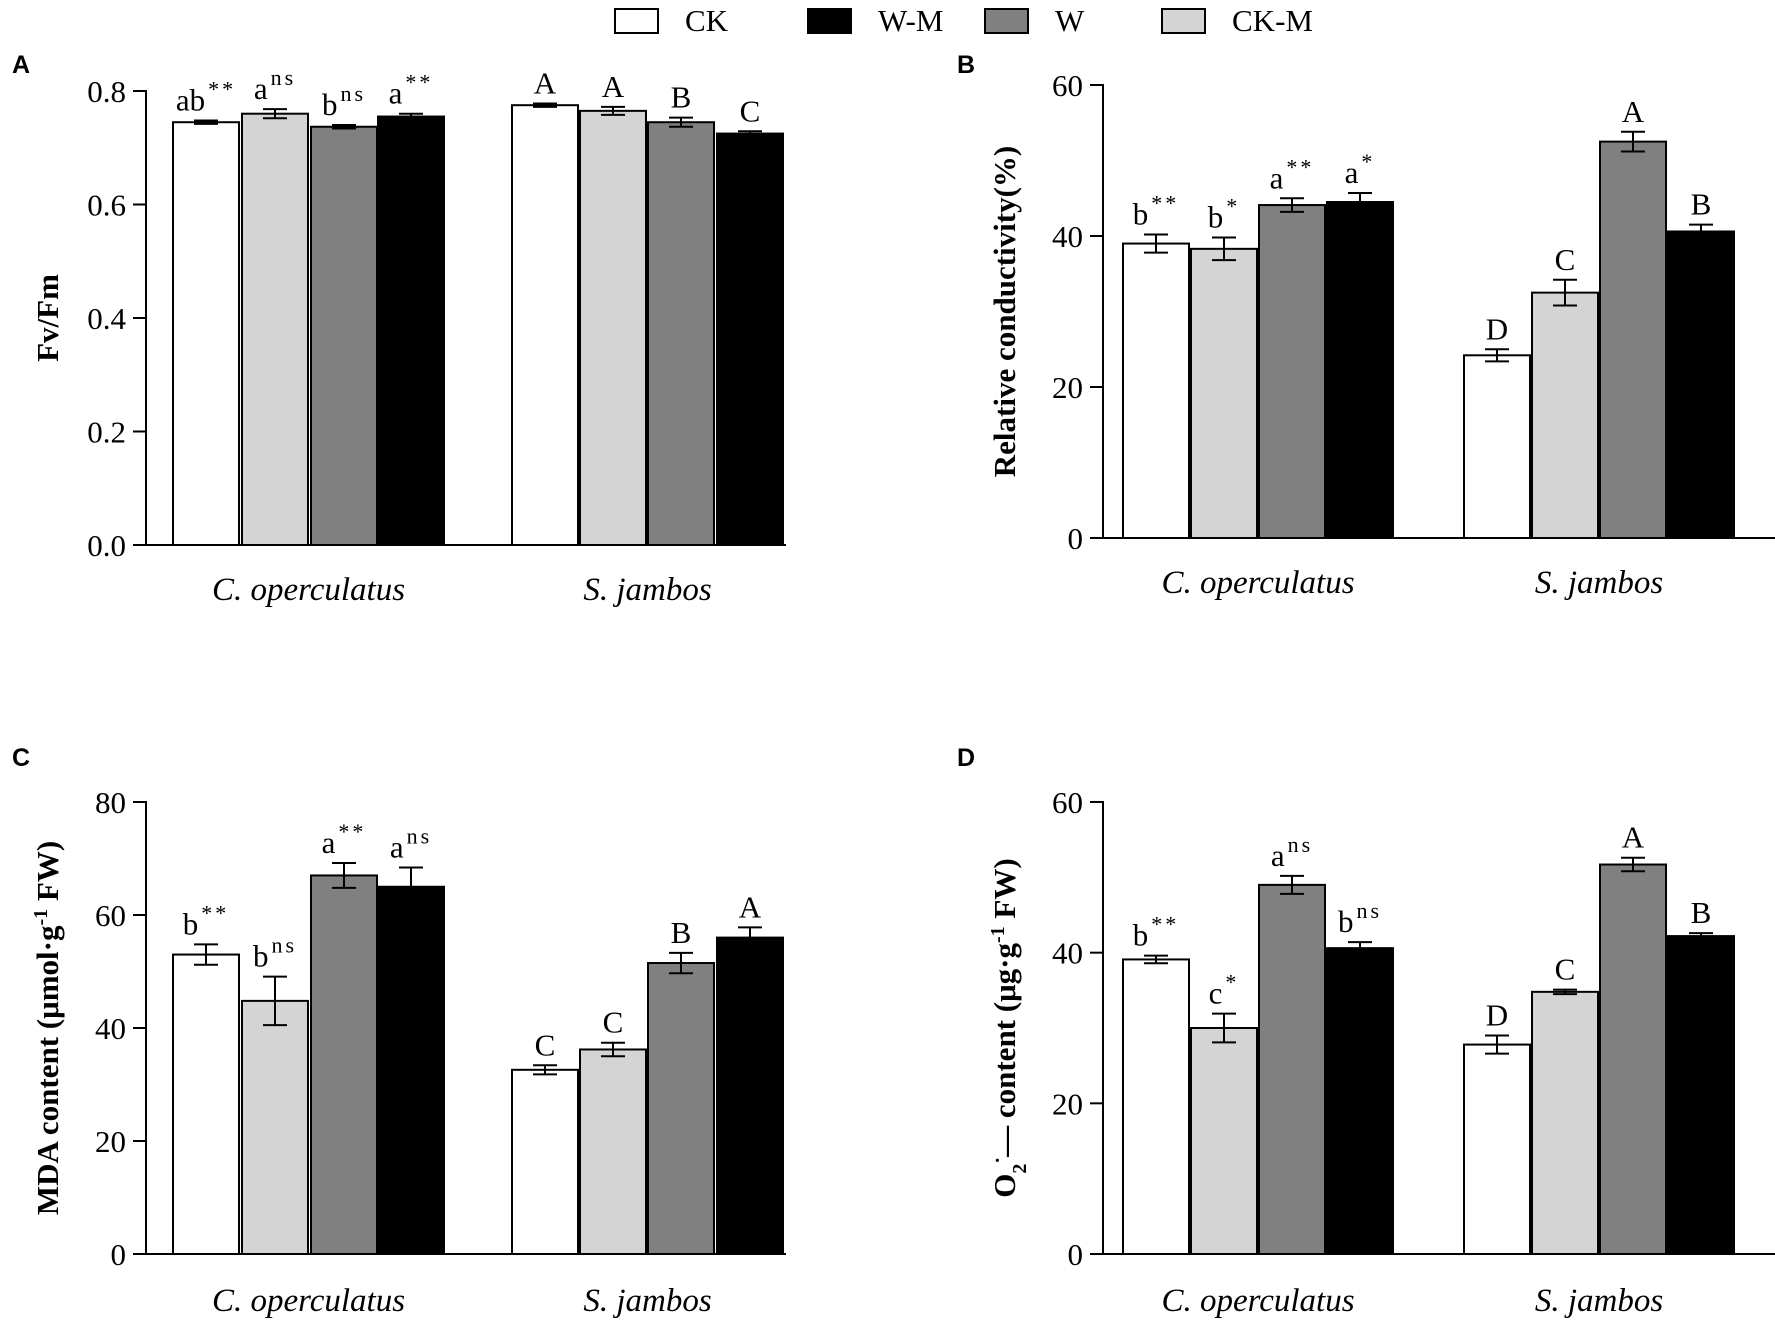  I want to click on y-tick-label: 80, so click(110, 802).